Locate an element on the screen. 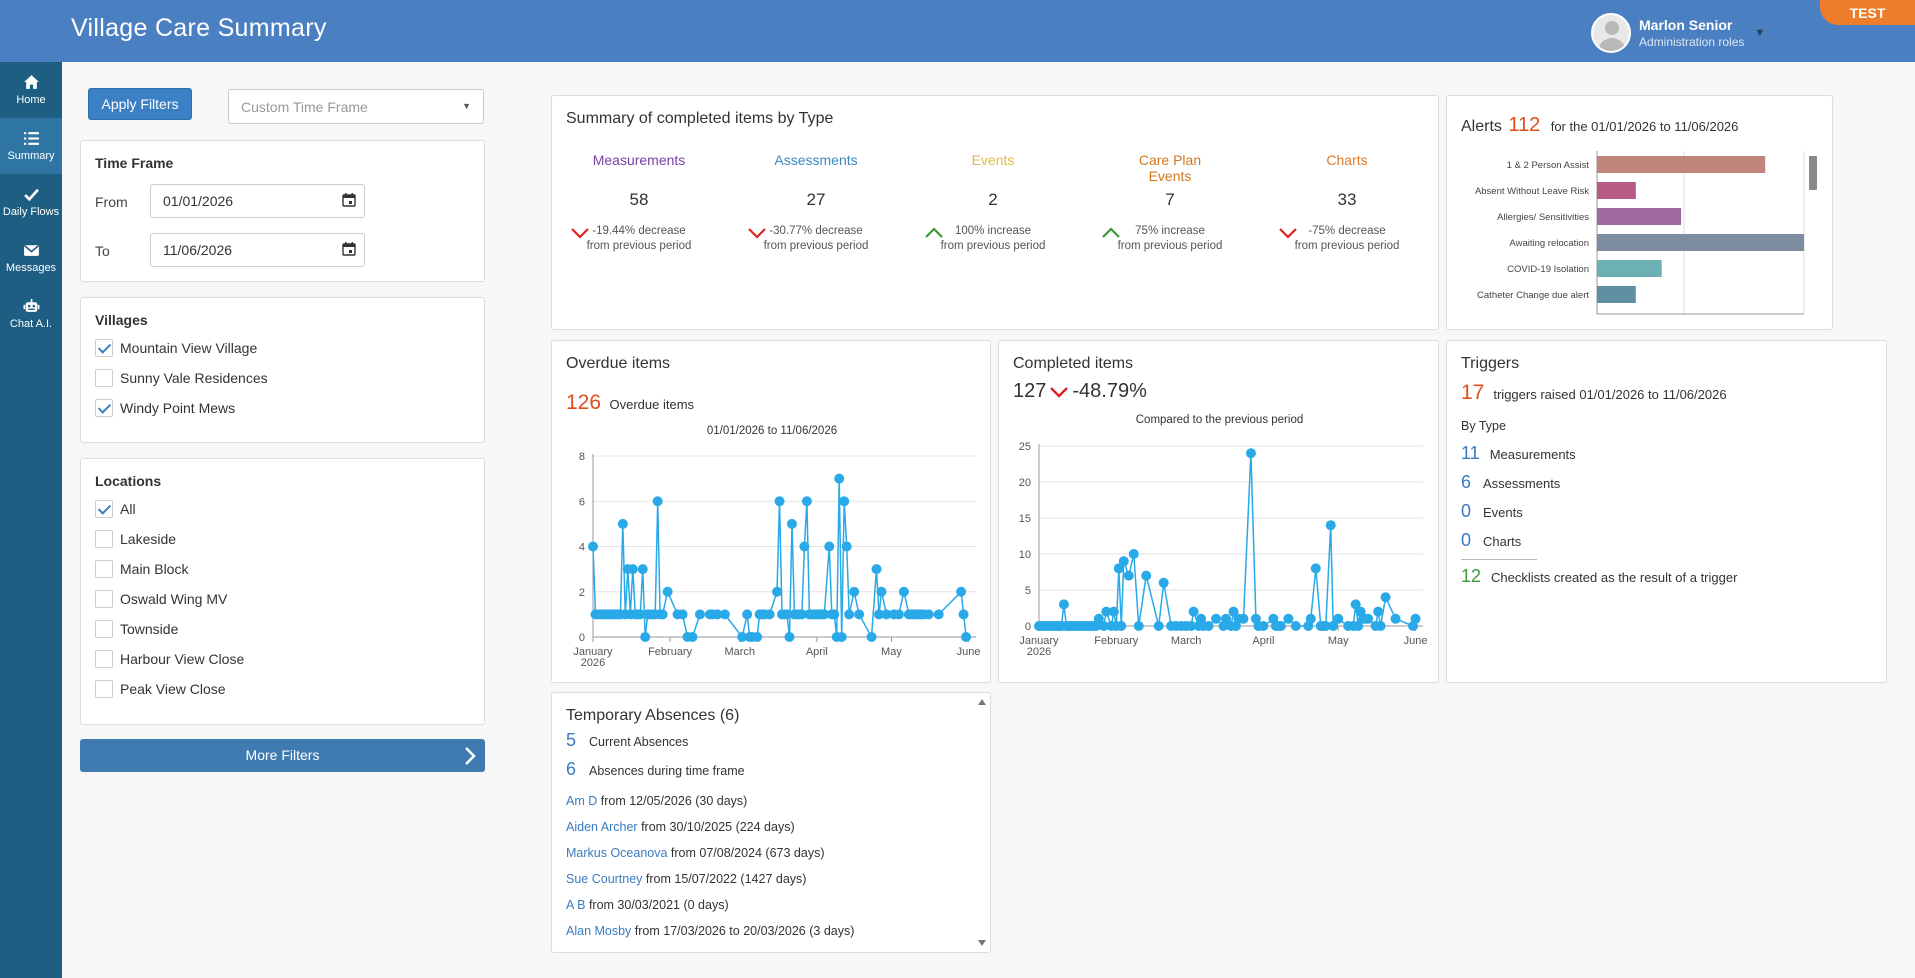 This screenshot has width=1915, height=978. summary-item: Events 2 100% increase from previous period is located at coordinates (993, 203).